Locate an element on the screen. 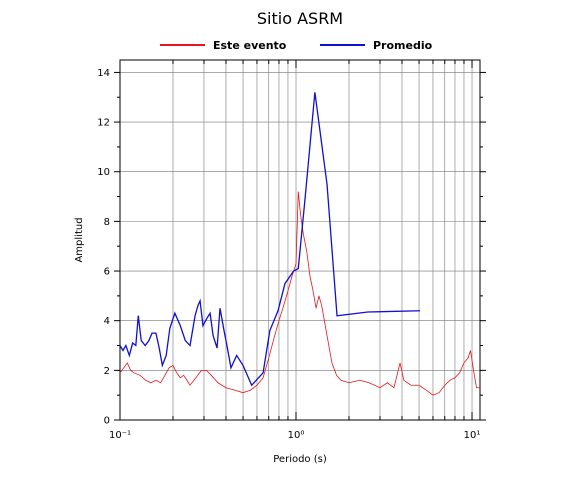 This screenshot has height=479, width=586. chart-title: Sitio ASRM is located at coordinates (300, 18).